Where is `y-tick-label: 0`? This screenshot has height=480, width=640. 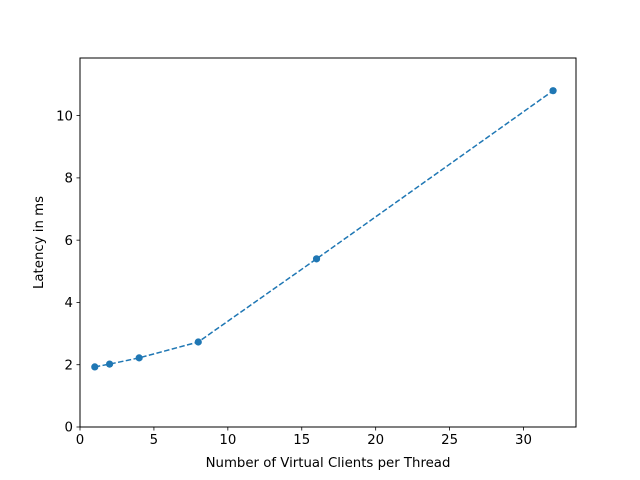
y-tick-label: 0 is located at coordinates (69, 428).